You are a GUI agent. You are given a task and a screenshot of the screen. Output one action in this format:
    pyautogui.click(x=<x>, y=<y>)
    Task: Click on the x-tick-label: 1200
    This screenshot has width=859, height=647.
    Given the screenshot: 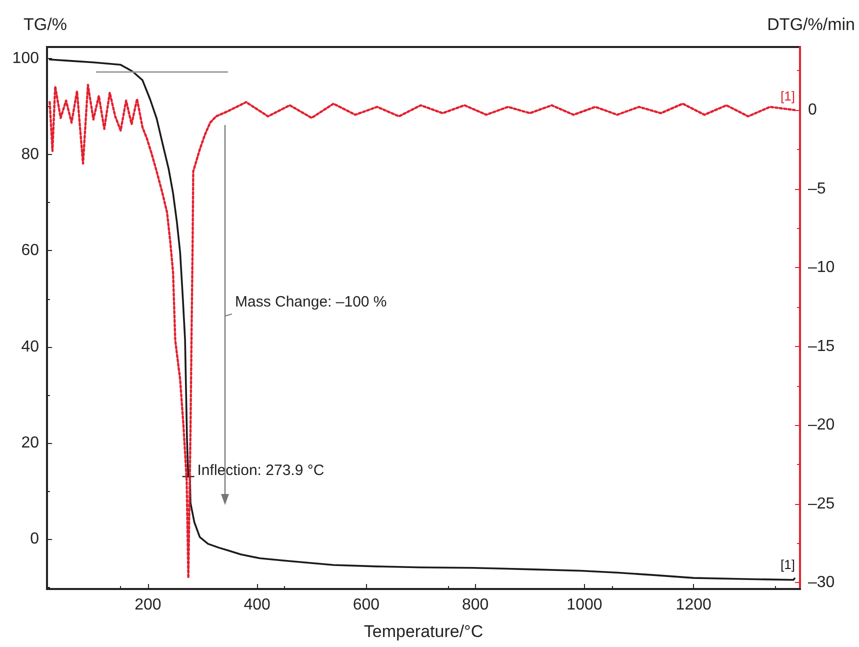 What is the action you would take?
    pyautogui.click(x=694, y=605)
    